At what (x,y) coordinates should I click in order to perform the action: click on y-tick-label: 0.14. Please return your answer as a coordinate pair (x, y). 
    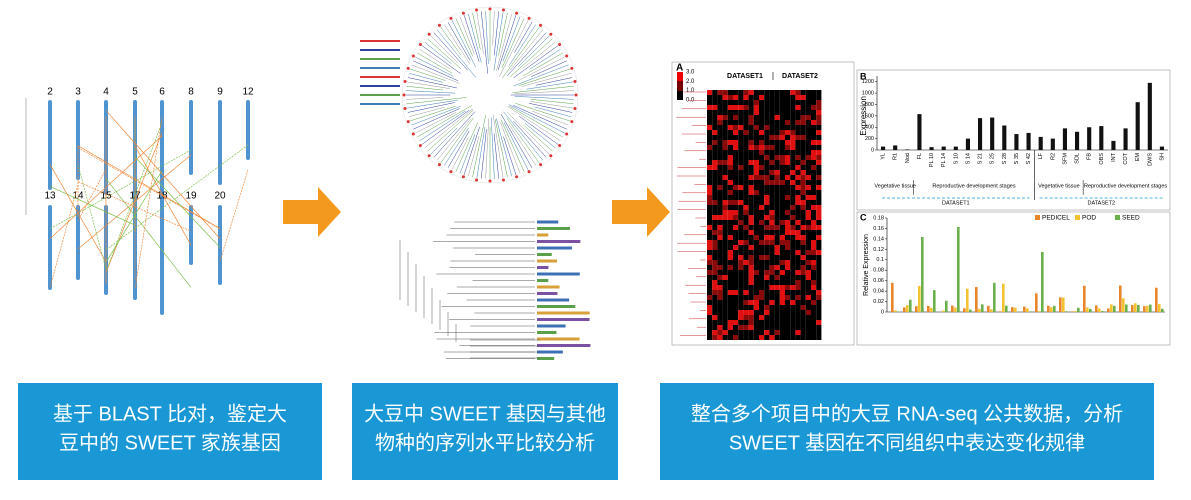
    Looking at the image, I should click on (878, 239).